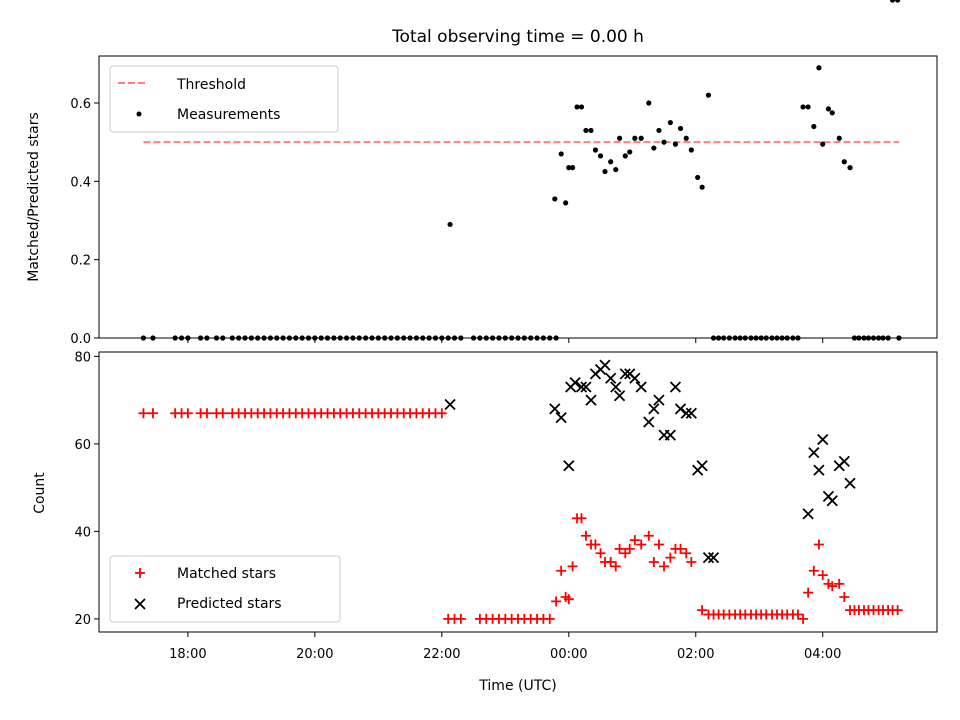  I want to click on x-tick-label: 22:00, so click(441, 654).